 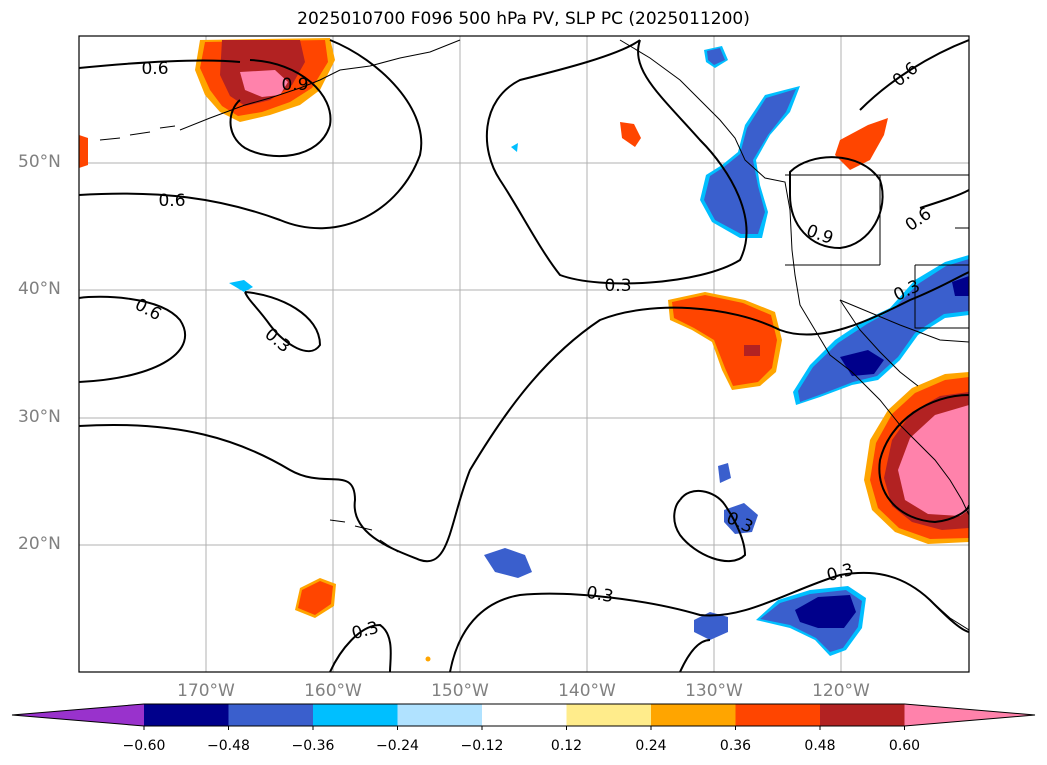 What do you see at coordinates (144, 746) in the screenshot?
I see `colorbar-tick-label: −0.60` at bounding box center [144, 746].